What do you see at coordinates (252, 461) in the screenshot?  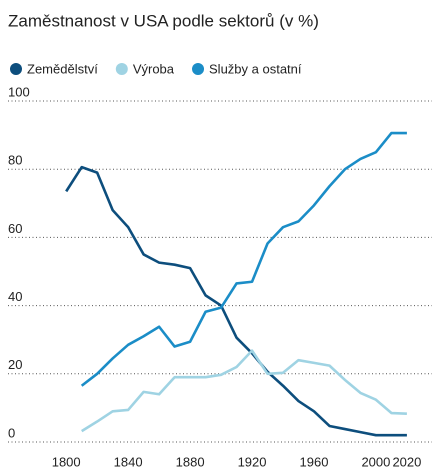 I see `x-tick-label: 1920` at bounding box center [252, 461].